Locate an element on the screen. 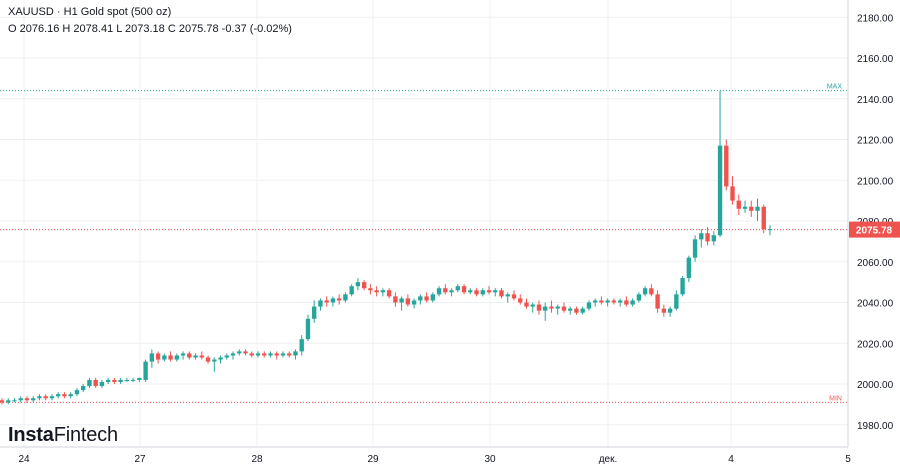 The image size is (900, 468). y-tick-label: 2160.00 is located at coordinates (875, 59).